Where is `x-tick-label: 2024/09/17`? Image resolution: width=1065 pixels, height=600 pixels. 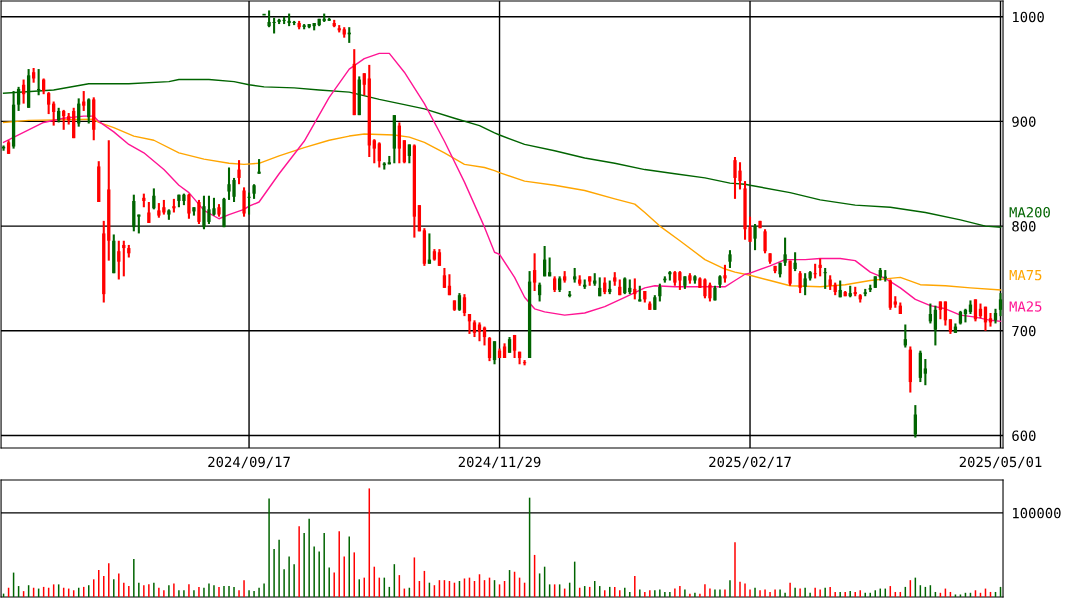 x-tick-label: 2024/09/17 is located at coordinates (249, 462).